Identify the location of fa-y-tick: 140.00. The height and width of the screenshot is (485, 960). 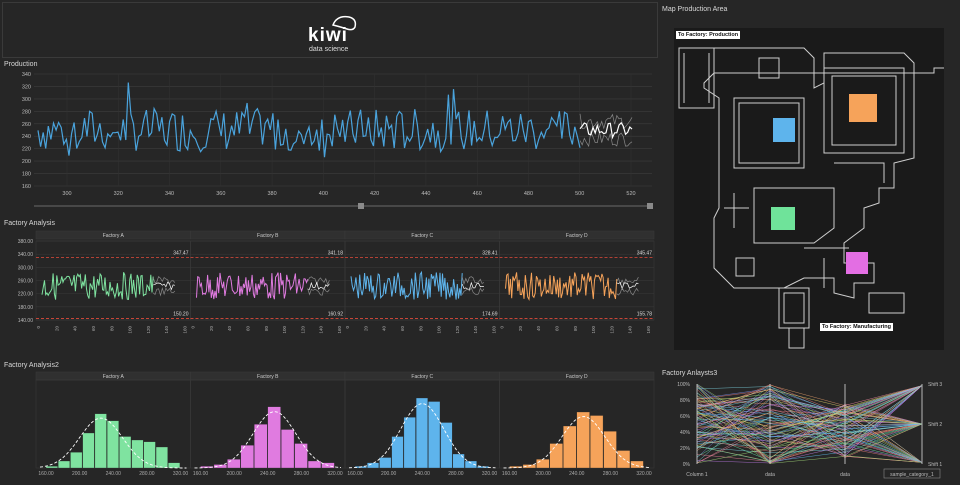
(26, 321).